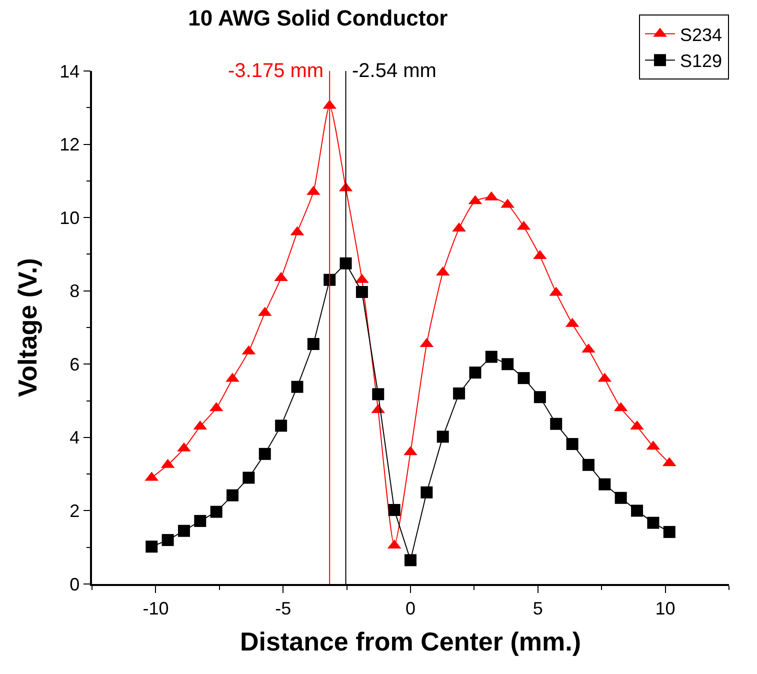 The width and height of the screenshot is (757, 674). I want to click on y-tick-label: 0, so click(75, 584).